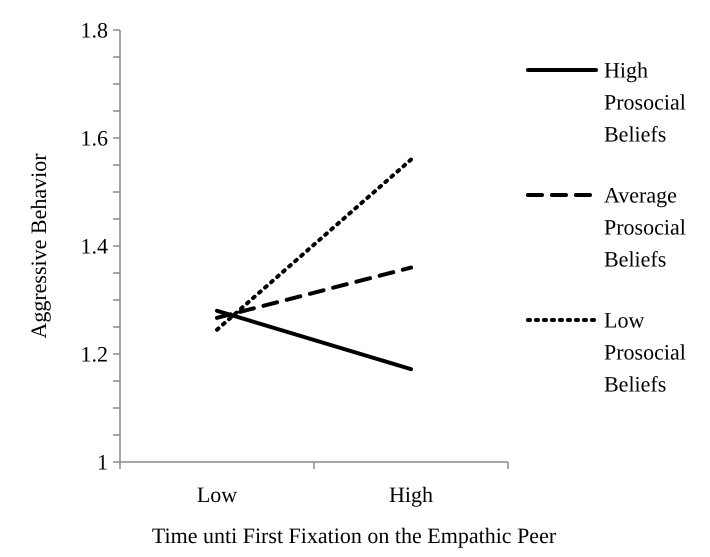  I want to click on legend-label: Low Prosocial Beliefs, so click(645, 352).